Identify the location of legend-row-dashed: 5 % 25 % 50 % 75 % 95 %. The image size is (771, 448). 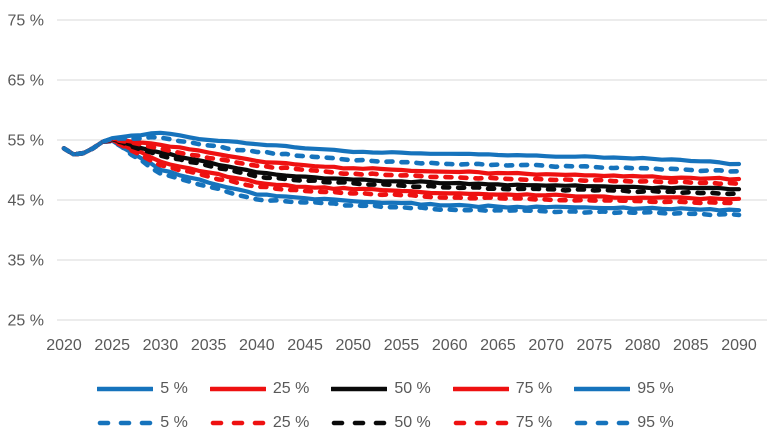
(385, 422).